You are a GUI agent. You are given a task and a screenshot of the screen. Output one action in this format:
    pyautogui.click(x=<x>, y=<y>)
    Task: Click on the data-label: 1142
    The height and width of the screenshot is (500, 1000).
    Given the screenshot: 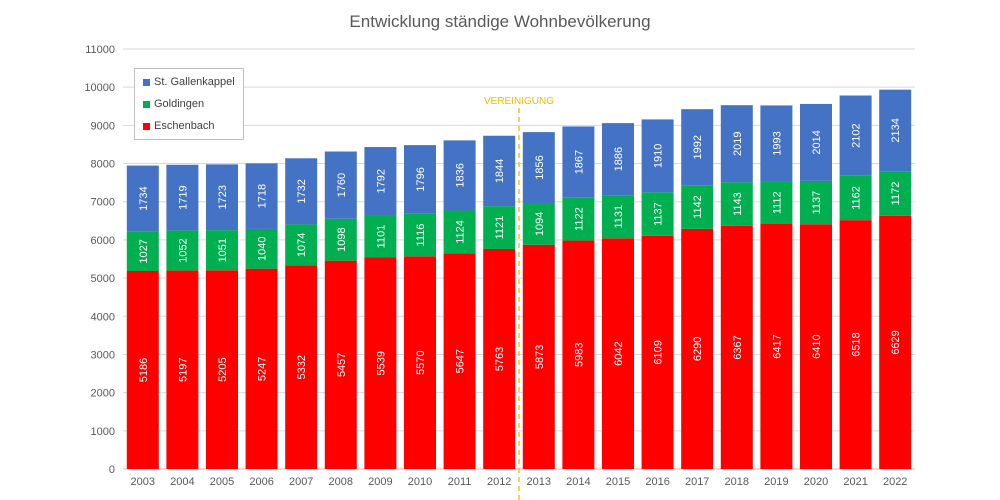 What is the action you would take?
    pyautogui.click(x=698, y=207)
    